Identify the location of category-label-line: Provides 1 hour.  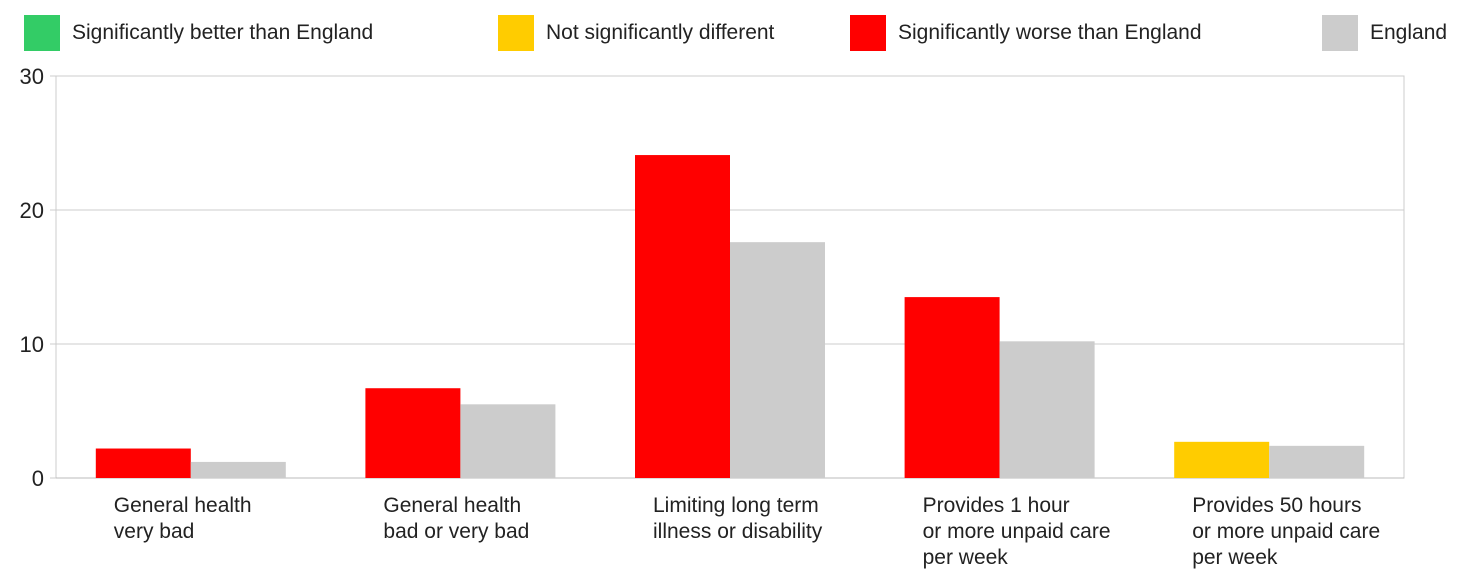
(996, 505).